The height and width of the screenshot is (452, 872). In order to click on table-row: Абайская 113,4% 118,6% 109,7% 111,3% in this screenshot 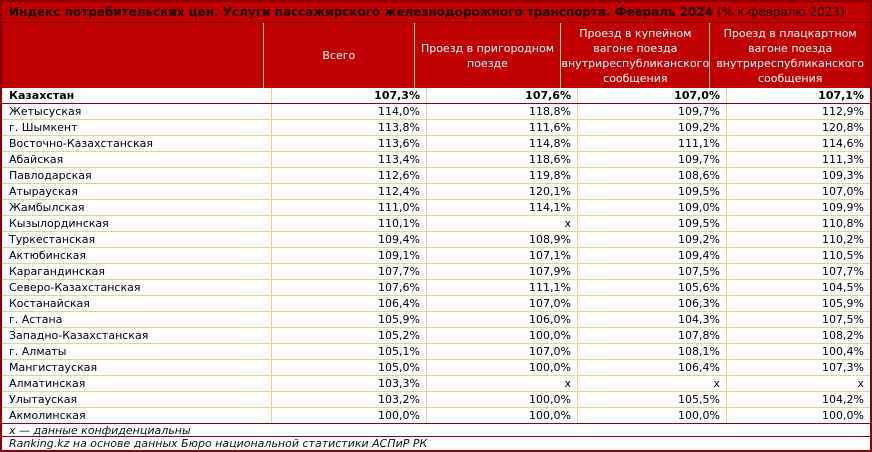, I will do `click(436, 160)`.